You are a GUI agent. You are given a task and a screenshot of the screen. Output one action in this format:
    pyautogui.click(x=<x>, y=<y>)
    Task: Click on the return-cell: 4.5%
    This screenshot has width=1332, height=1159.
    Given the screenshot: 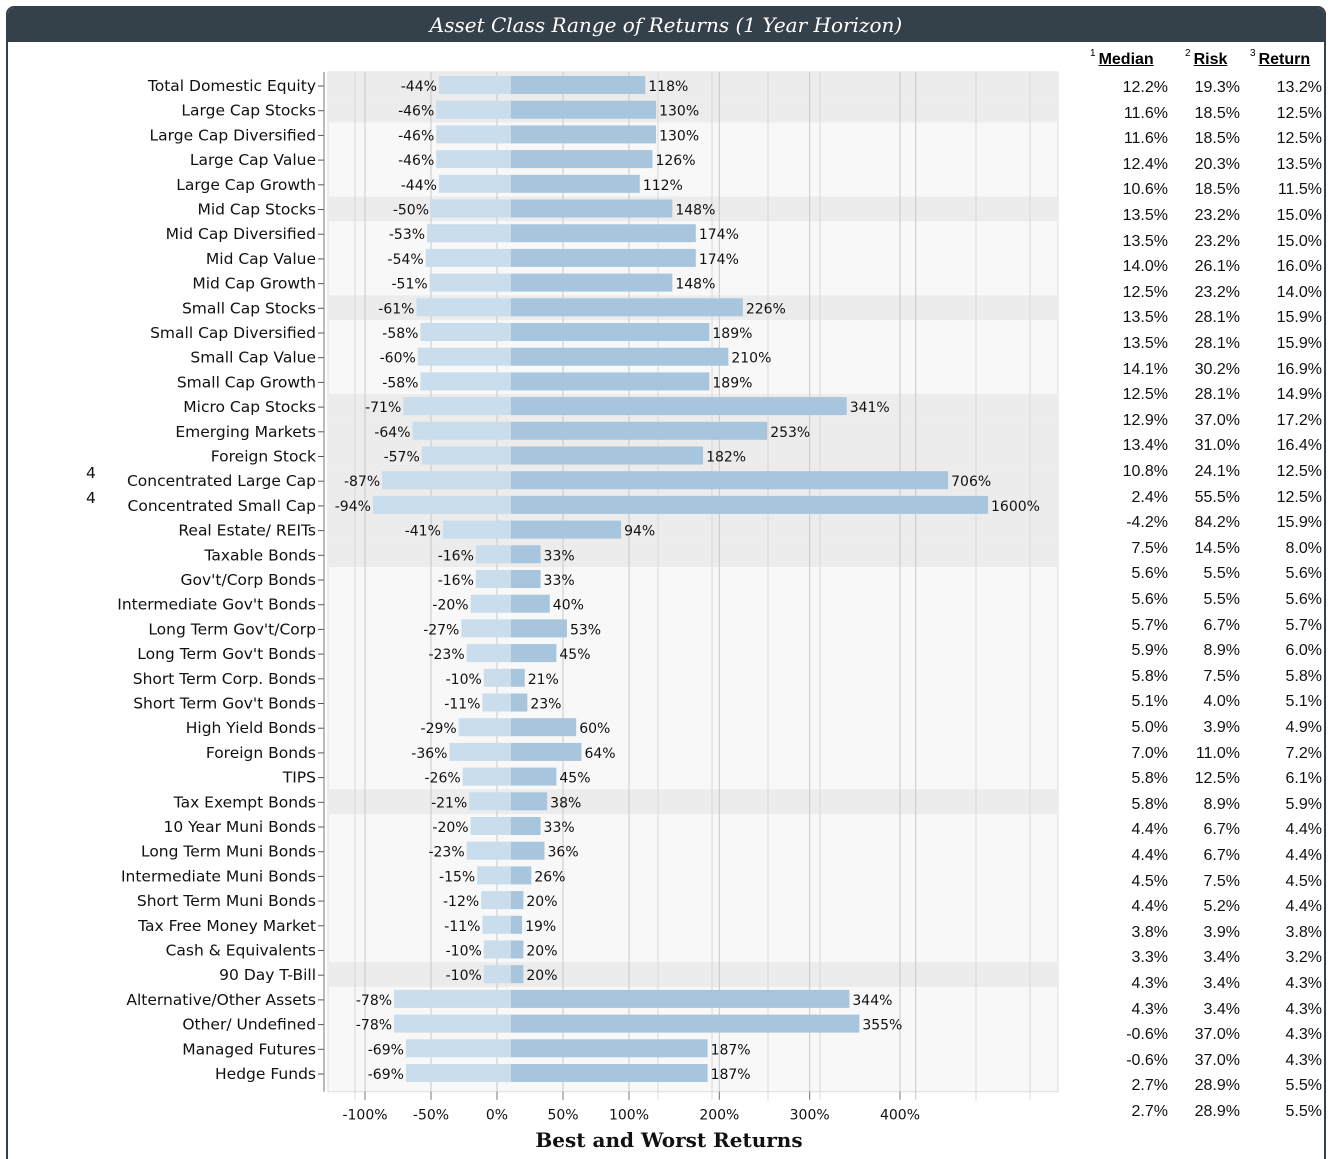 What is the action you would take?
    pyautogui.click(x=1303, y=881)
    